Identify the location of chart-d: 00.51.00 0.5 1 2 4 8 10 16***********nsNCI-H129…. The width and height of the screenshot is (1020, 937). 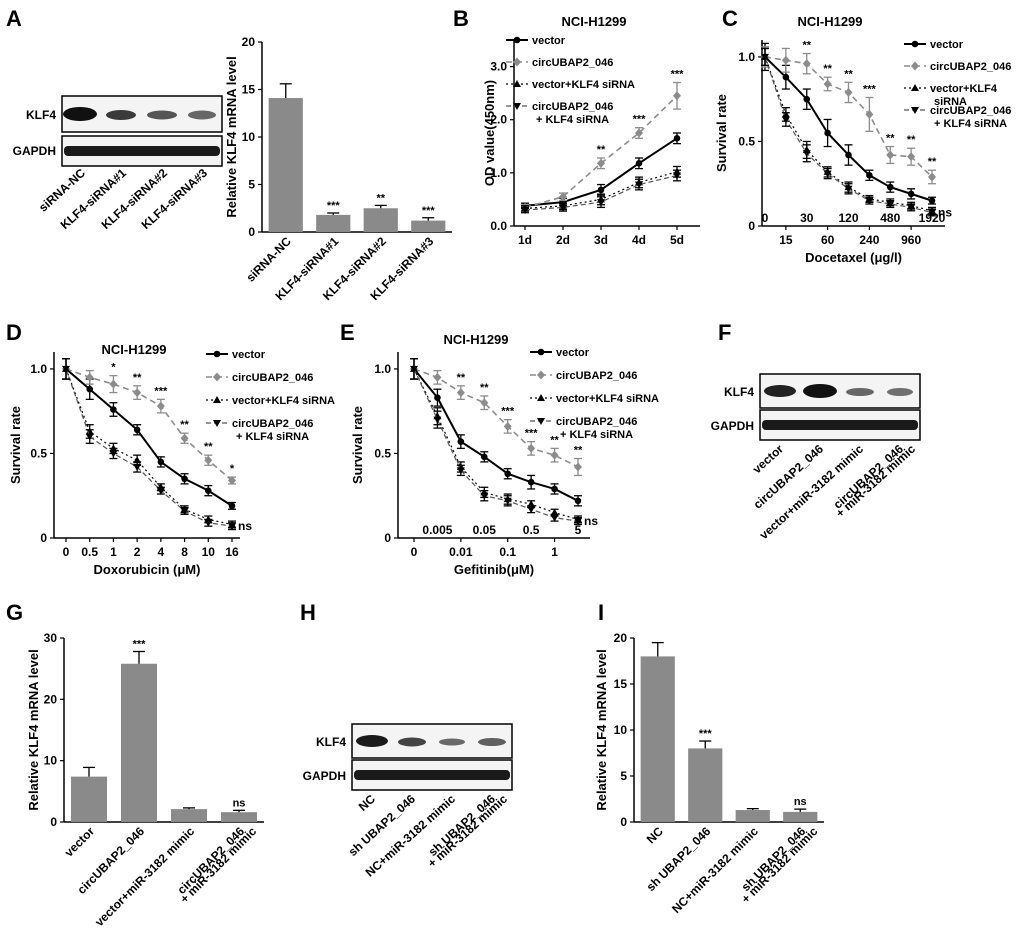
(171, 459).